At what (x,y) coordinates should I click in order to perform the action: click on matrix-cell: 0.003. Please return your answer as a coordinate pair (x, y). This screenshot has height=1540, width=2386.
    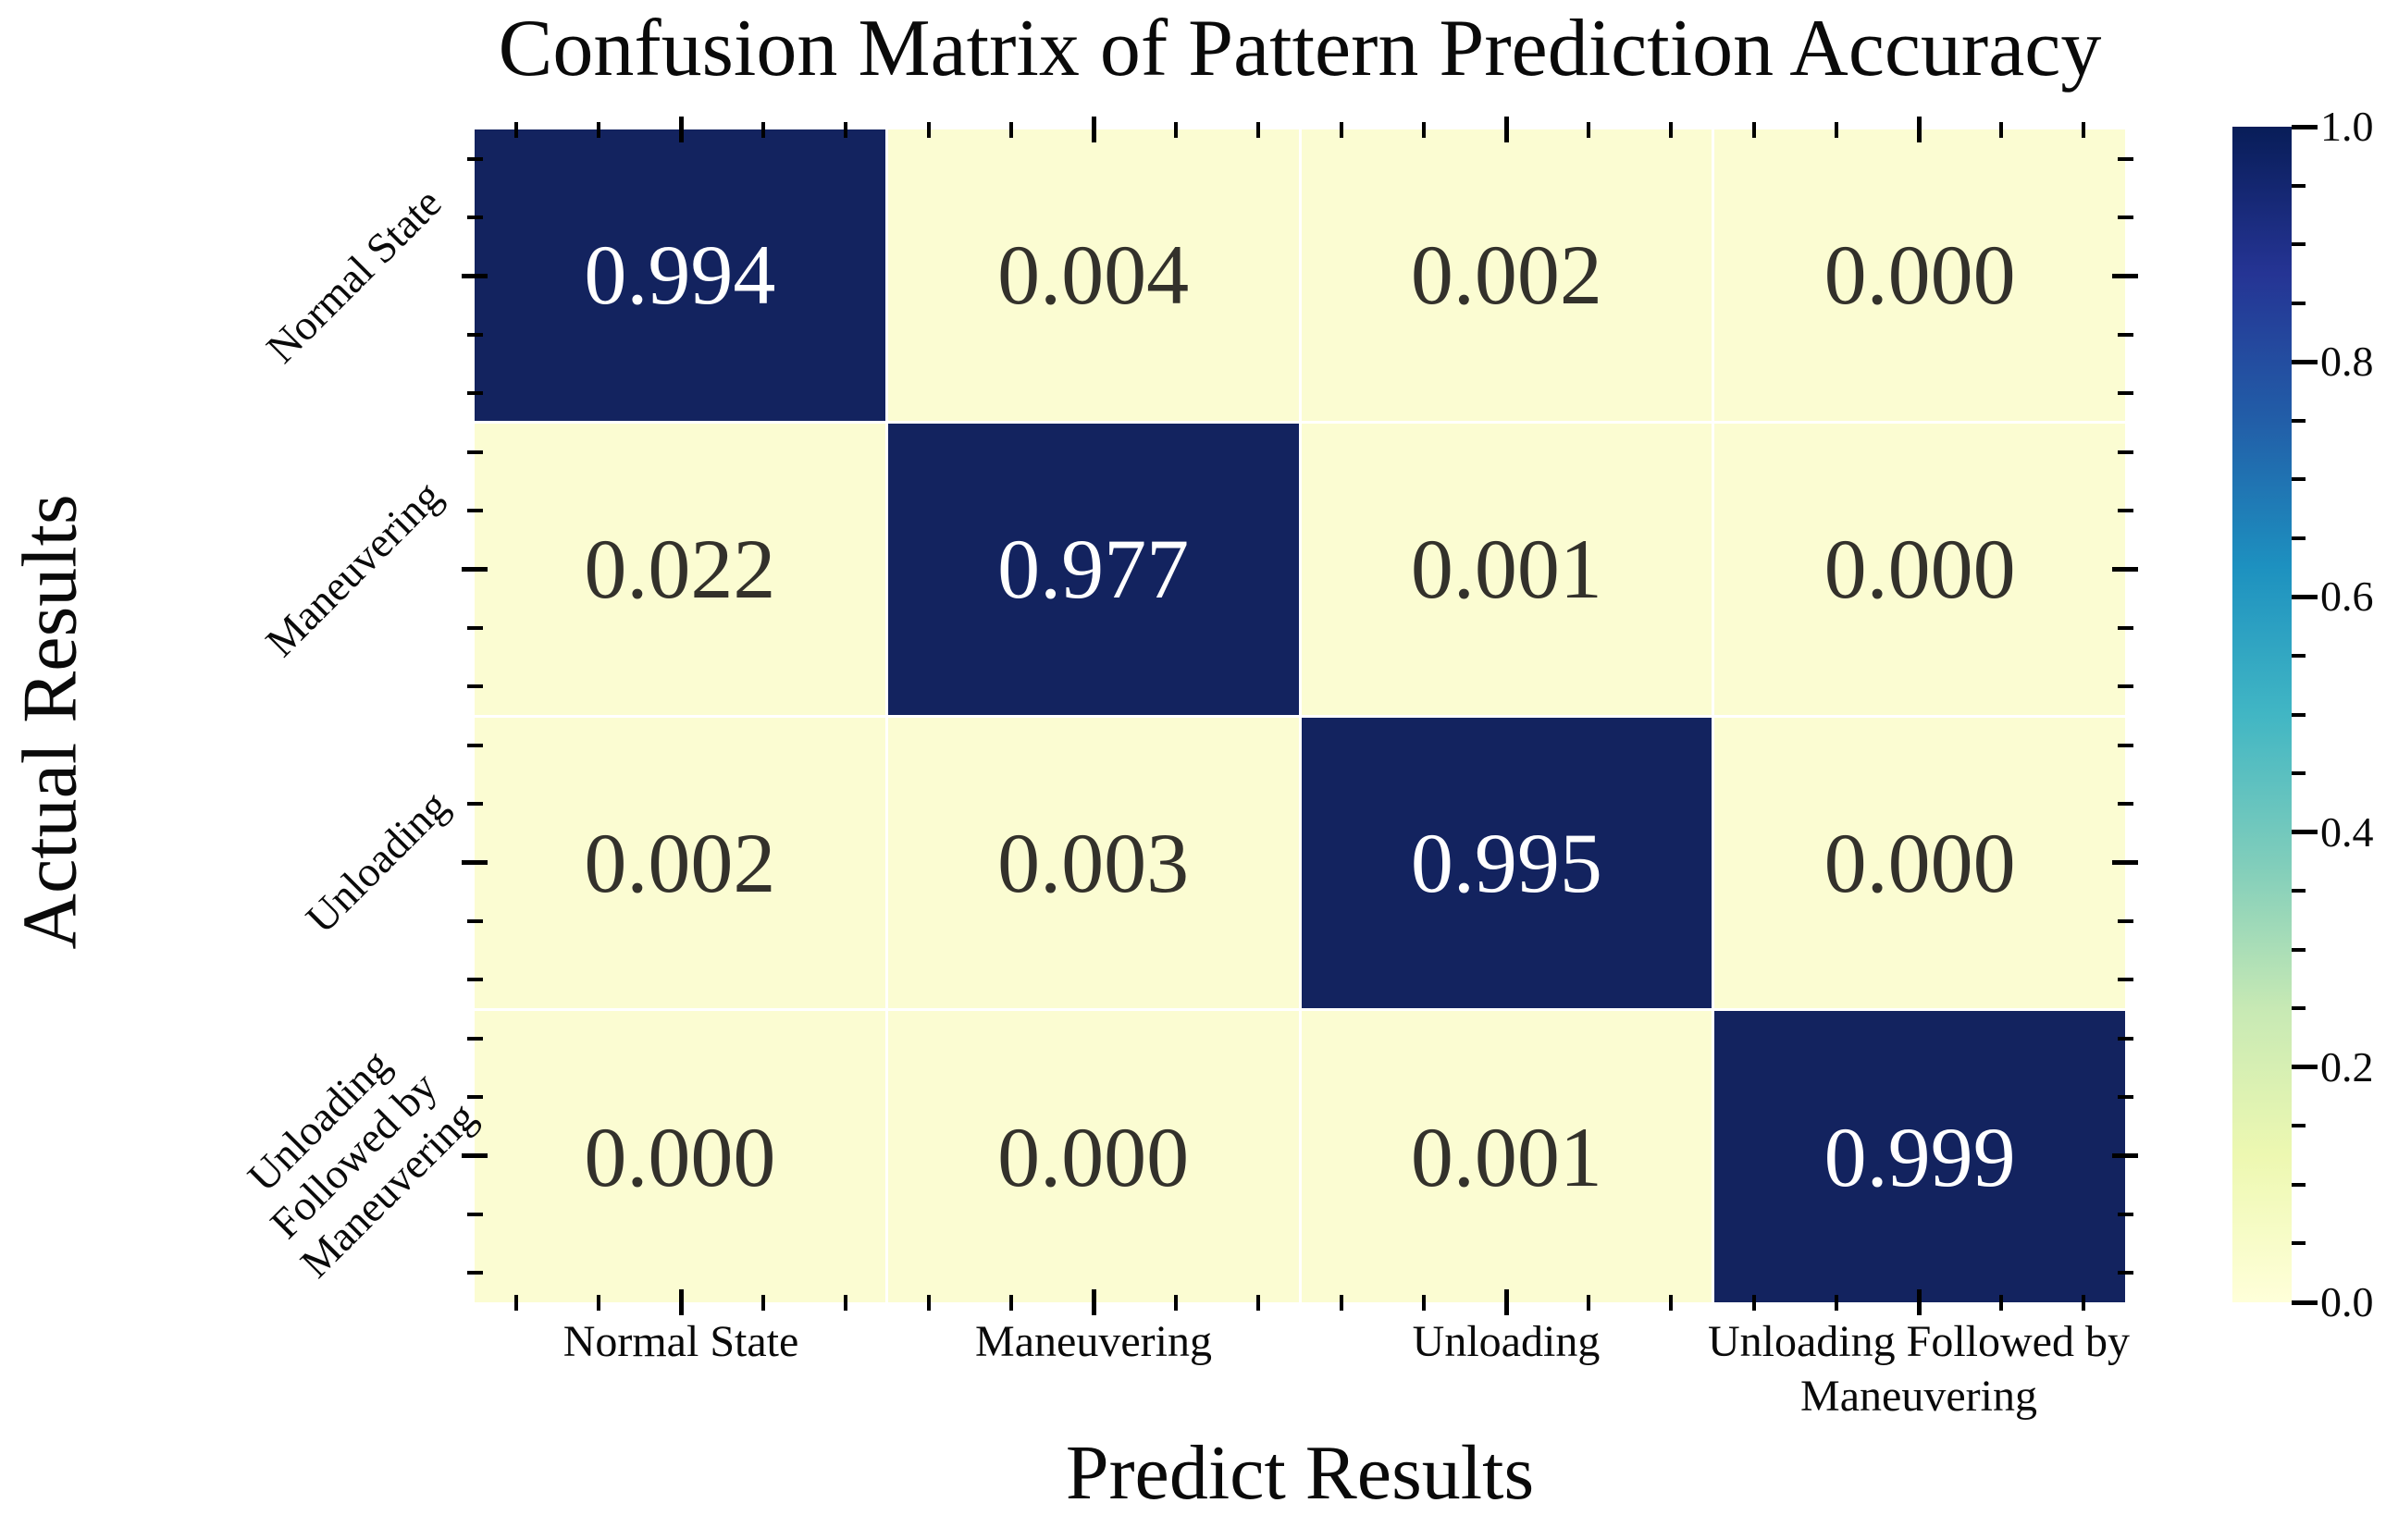
    Looking at the image, I should click on (1093, 863).